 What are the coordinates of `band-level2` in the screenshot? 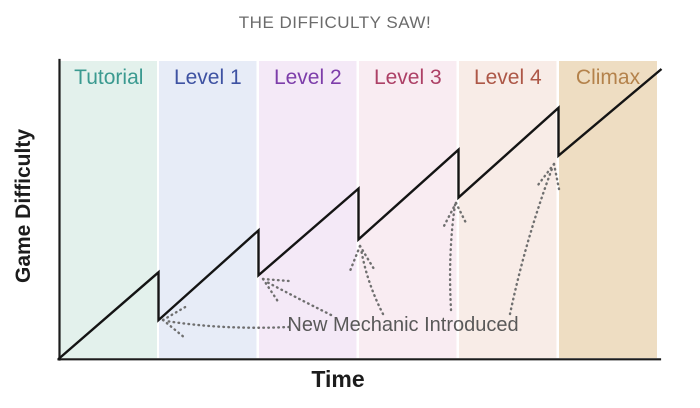 It's located at (308, 209).